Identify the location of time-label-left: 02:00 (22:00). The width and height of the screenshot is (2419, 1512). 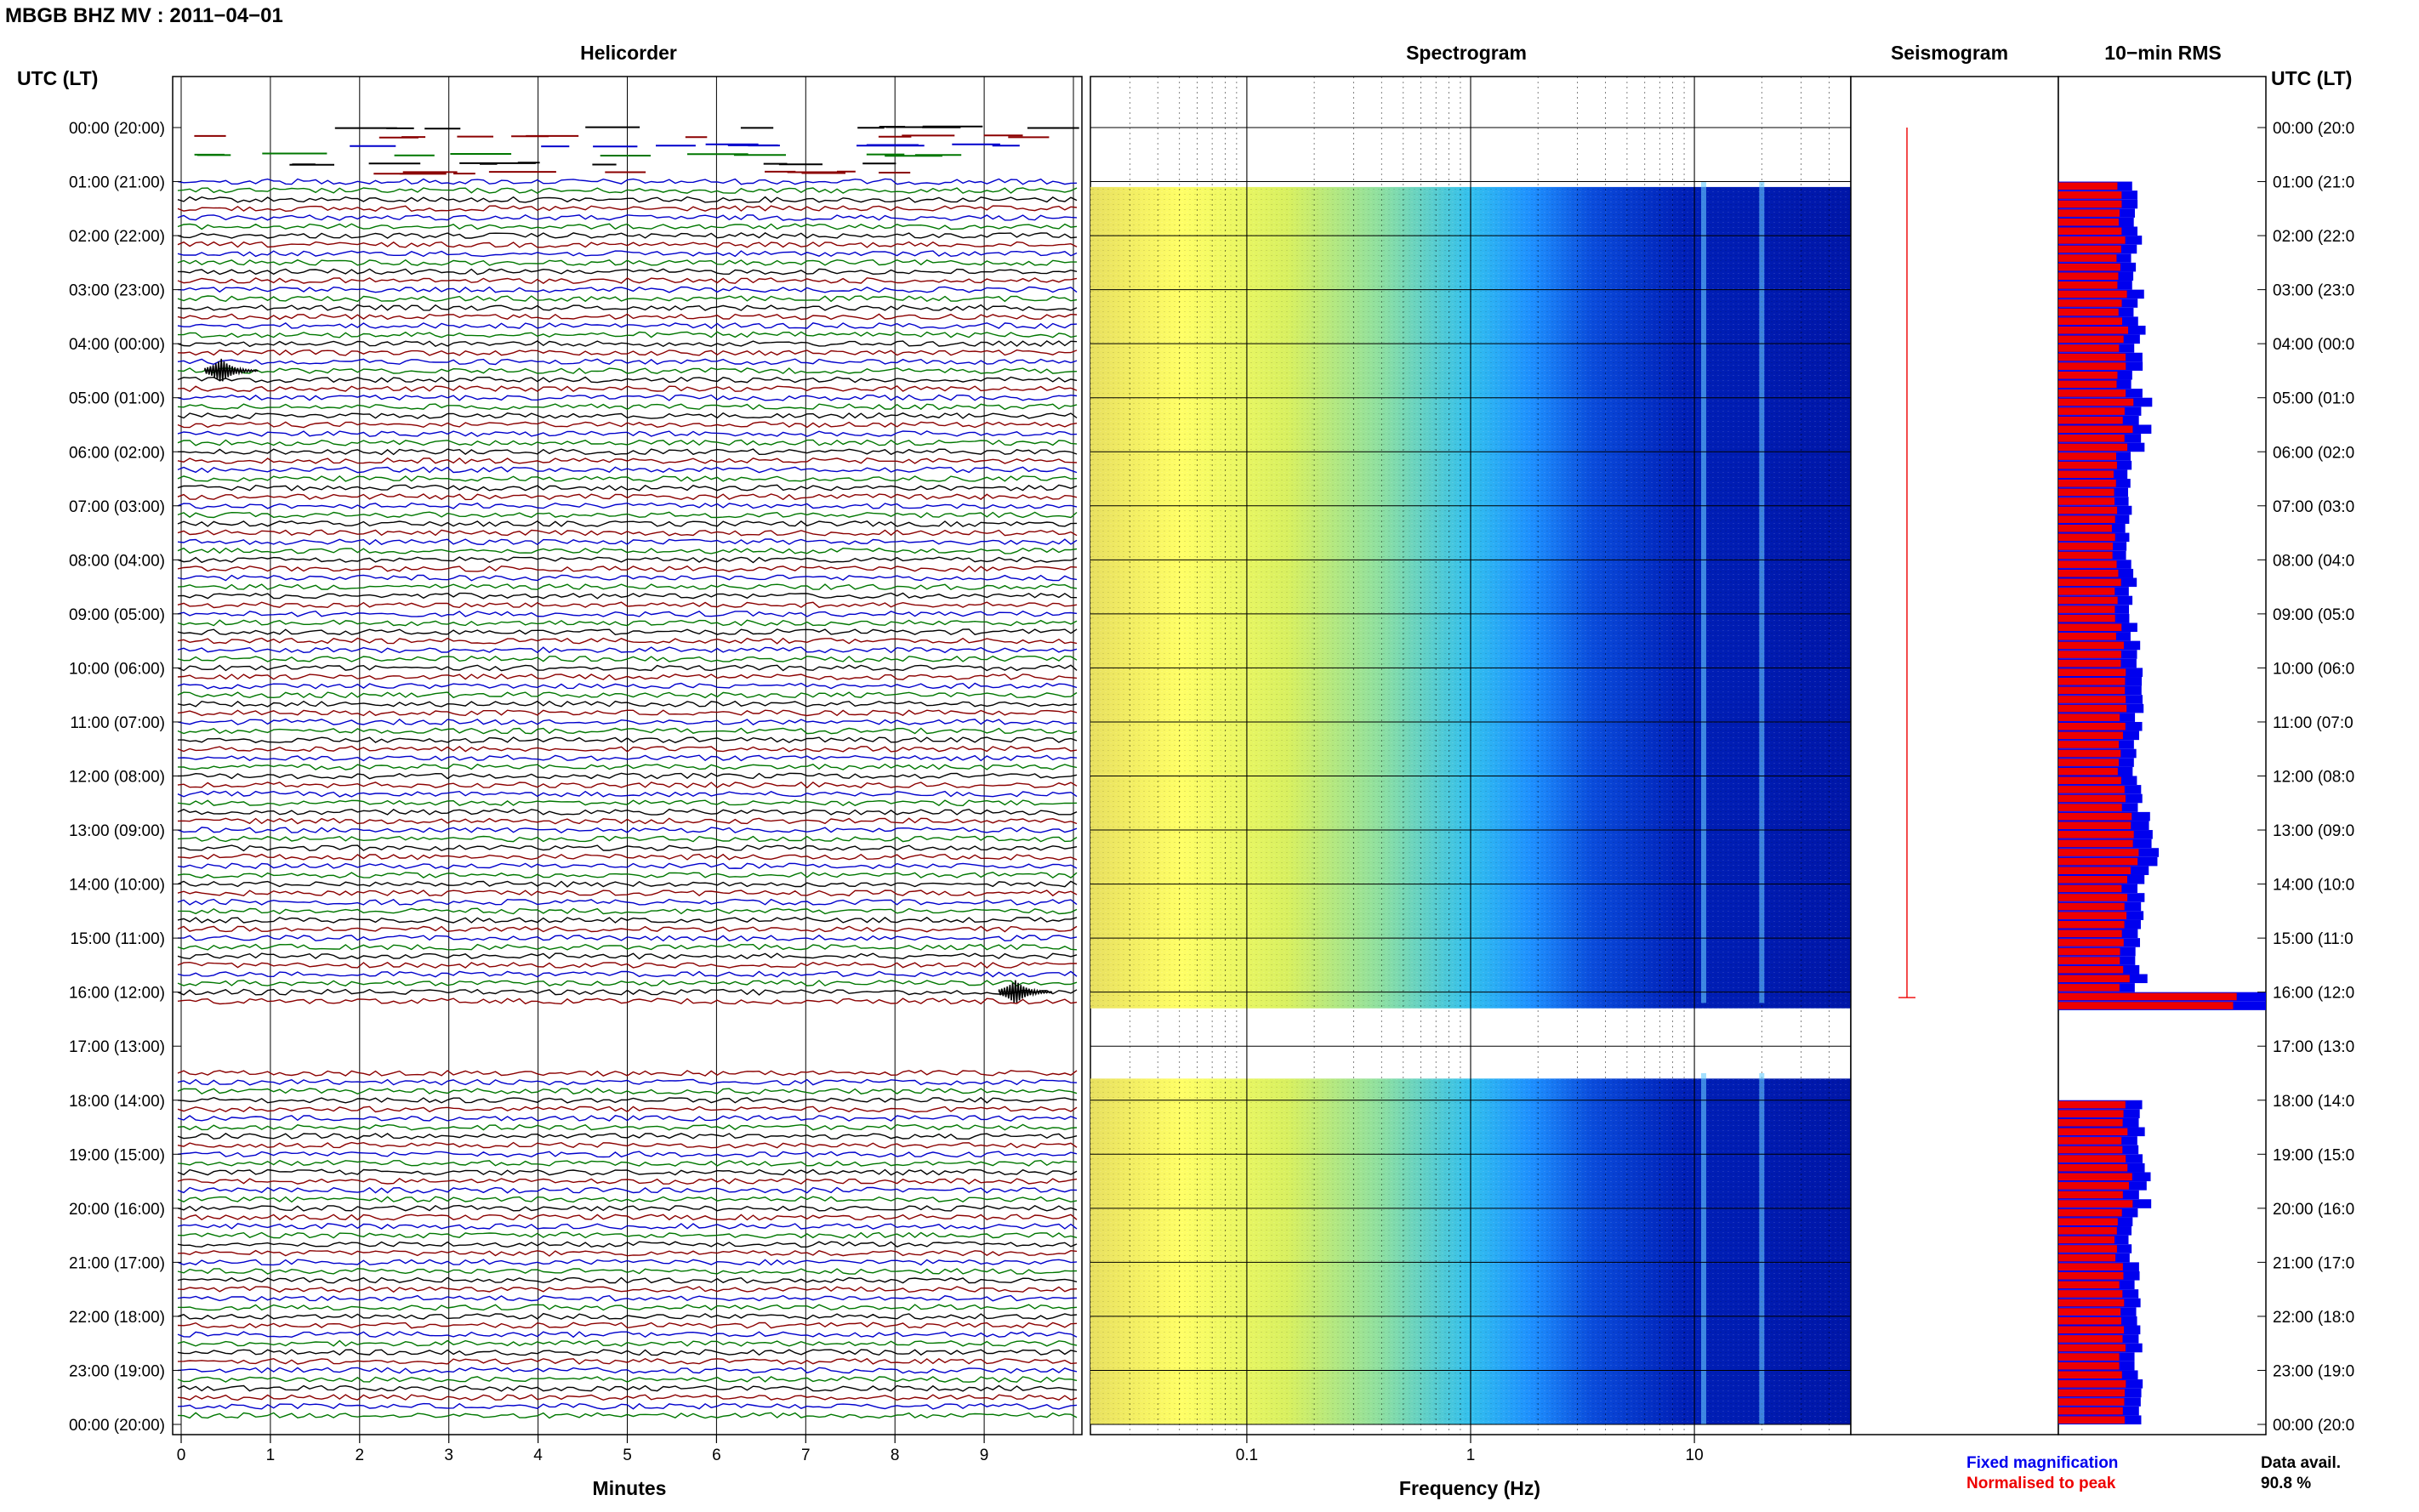
(117, 237).